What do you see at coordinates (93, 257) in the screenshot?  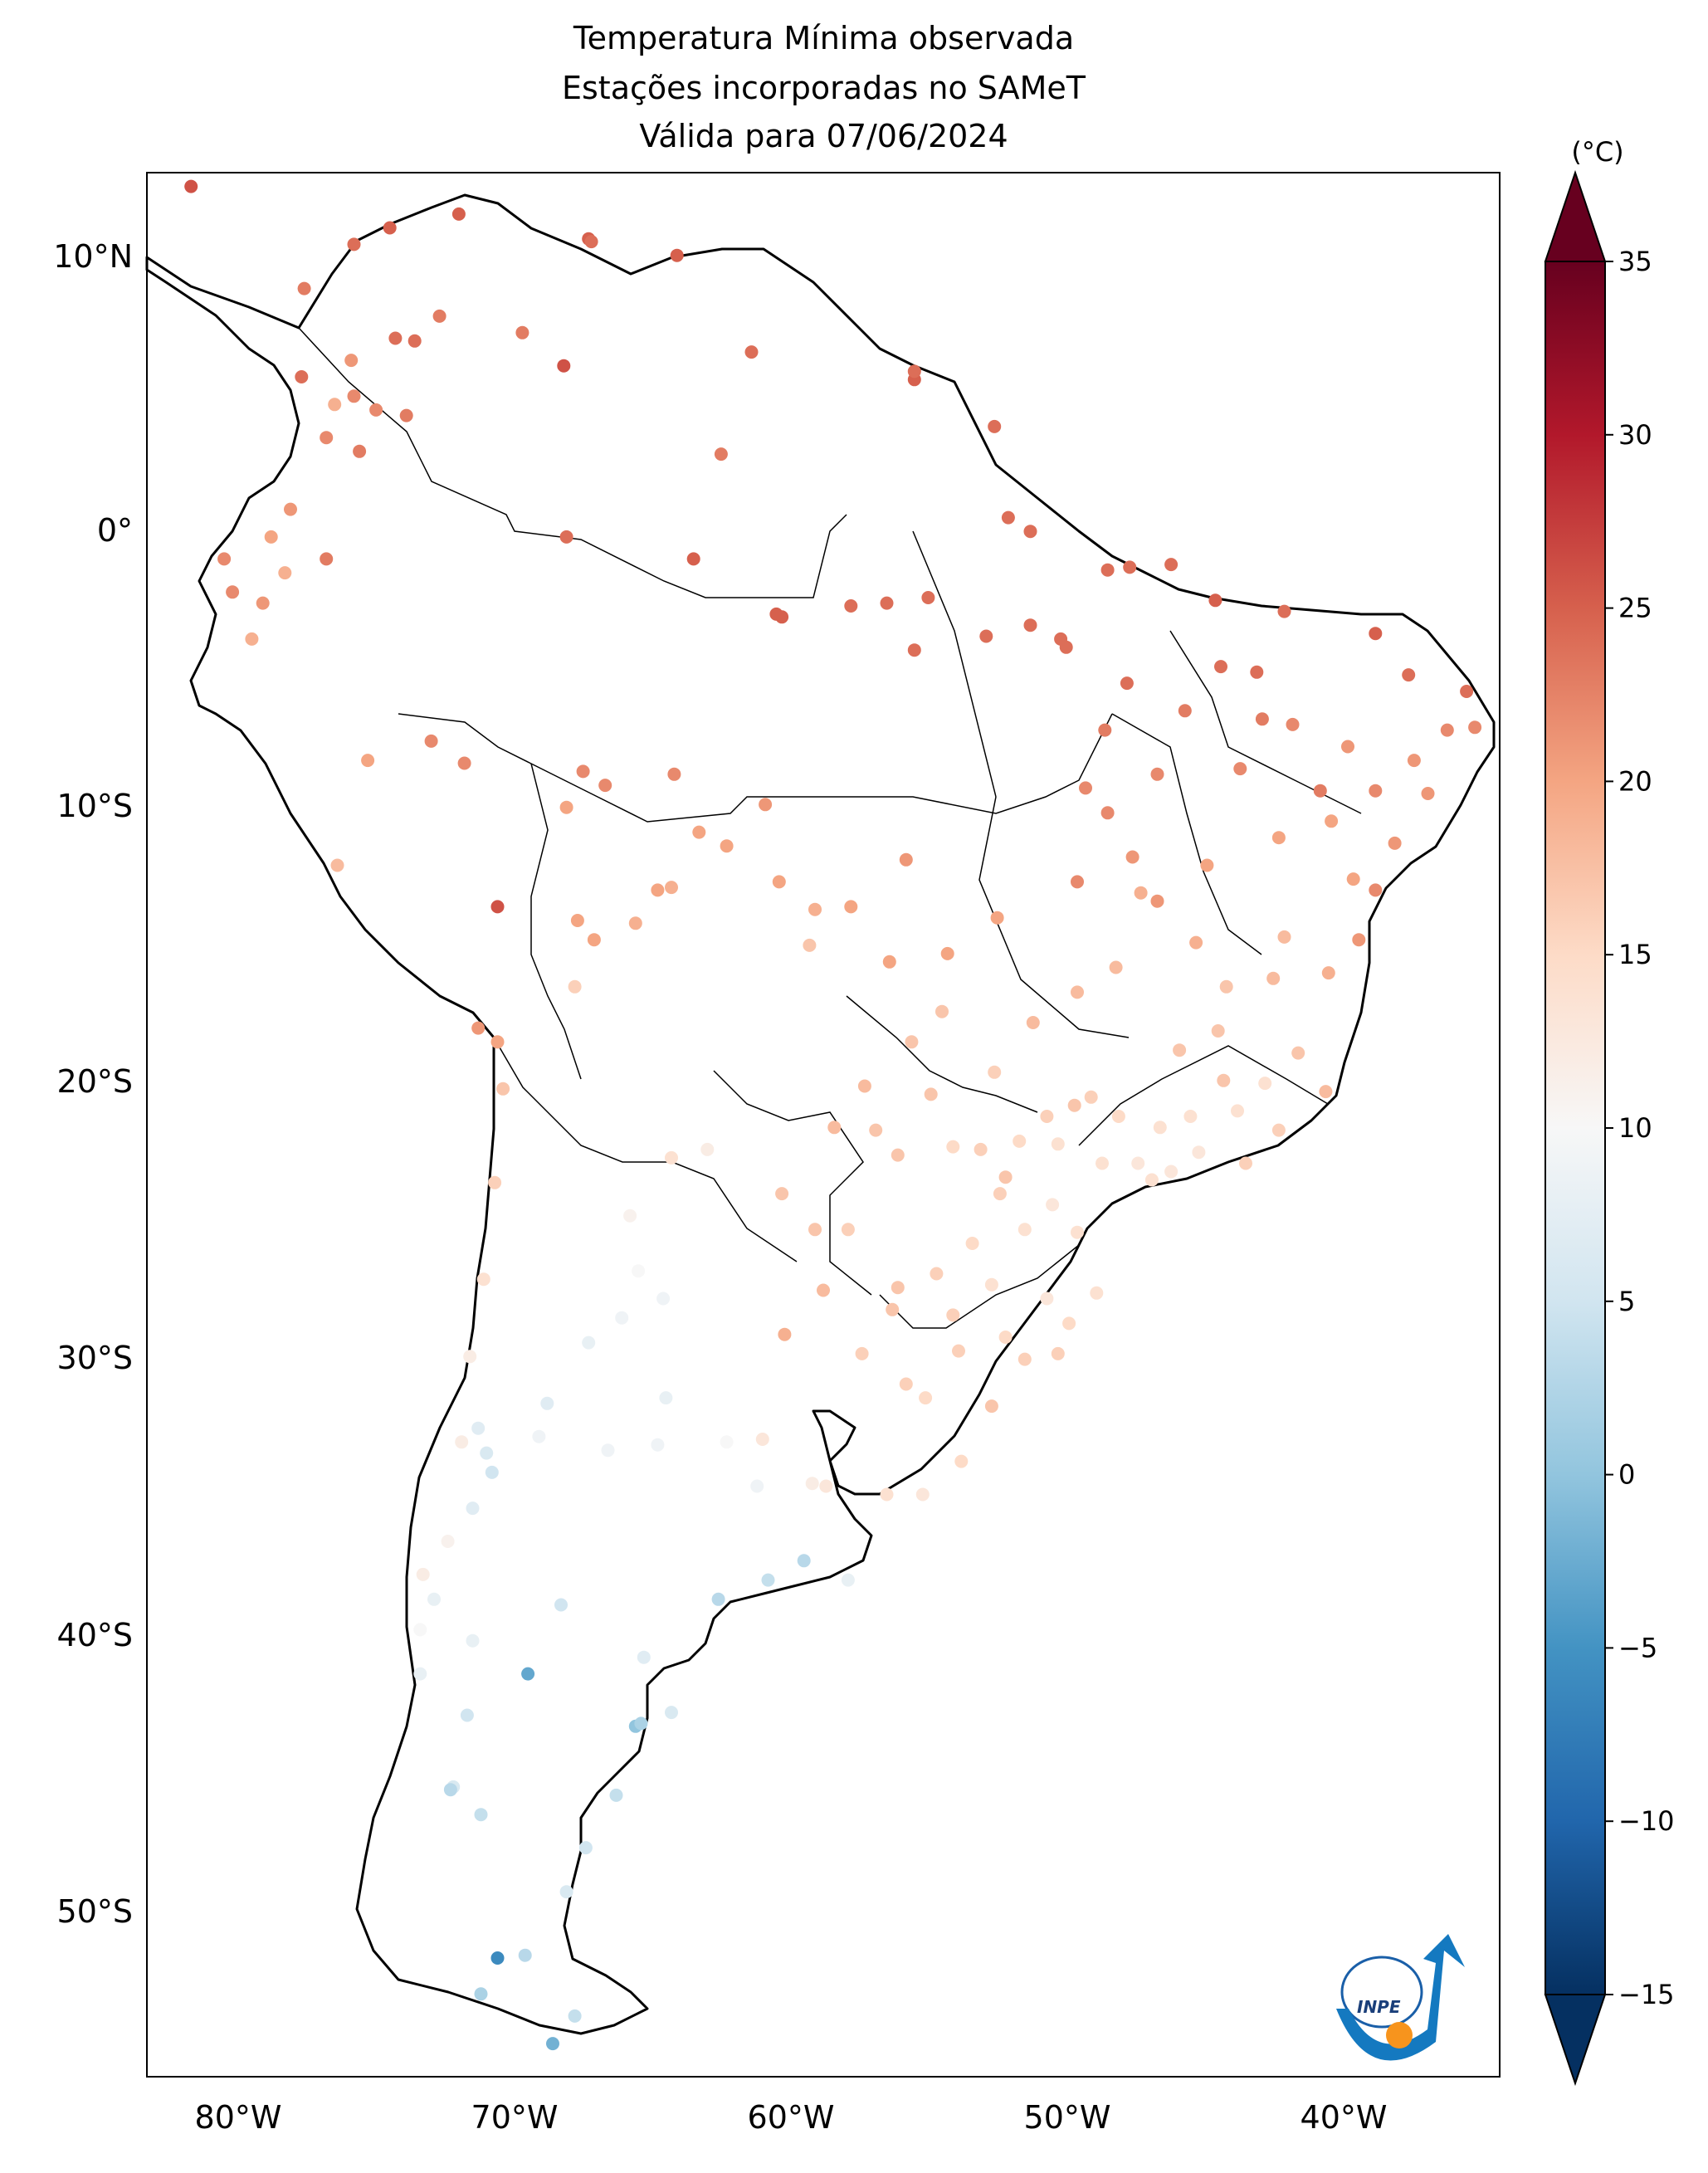 I see `lat-tick-label: 10°N` at bounding box center [93, 257].